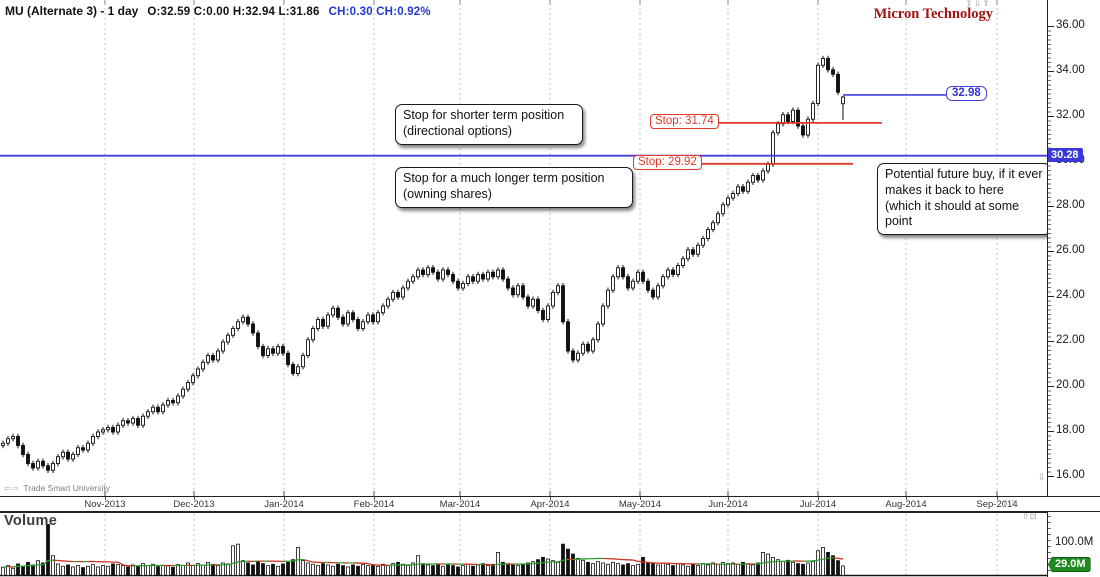 The width and height of the screenshot is (1100, 577). I want to click on volume-y-axis: ⇧⊡ 100.0M 29.0M, so click(1061, 544).